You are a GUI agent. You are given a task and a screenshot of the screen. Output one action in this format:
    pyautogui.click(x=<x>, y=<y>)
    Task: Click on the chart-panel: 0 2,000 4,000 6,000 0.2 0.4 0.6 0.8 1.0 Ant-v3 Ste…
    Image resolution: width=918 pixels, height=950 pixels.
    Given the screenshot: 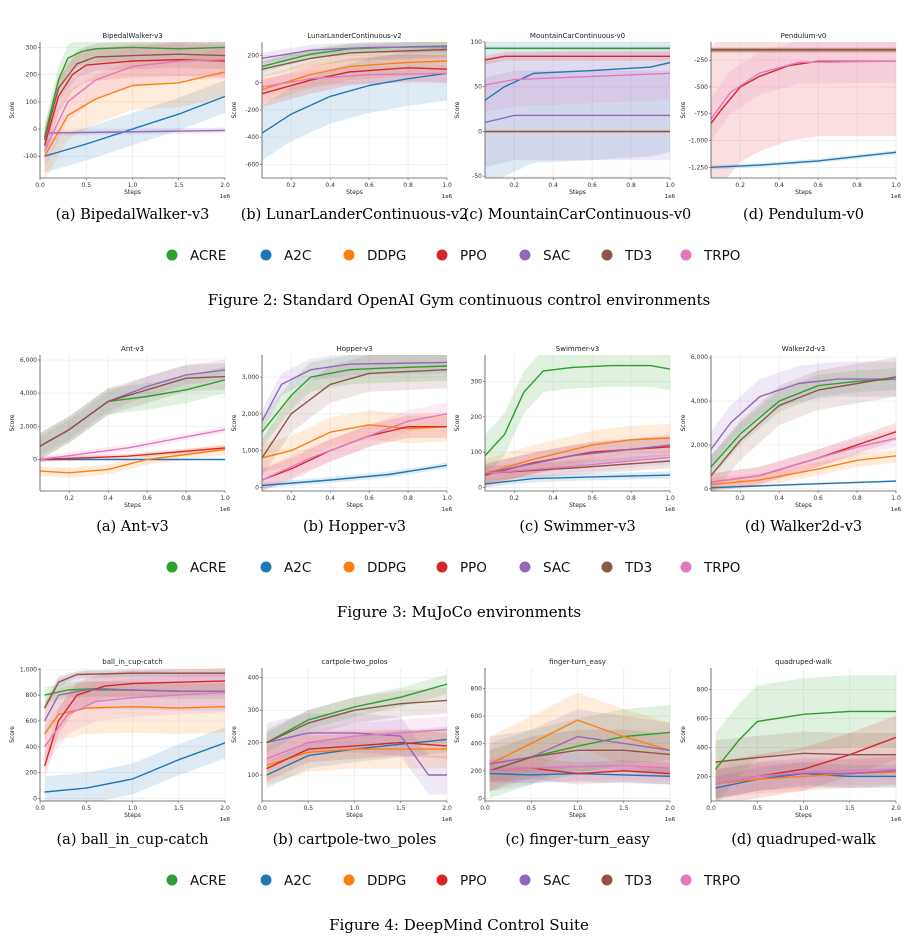 What is the action you would take?
    pyautogui.click(x=120, y=440)
    